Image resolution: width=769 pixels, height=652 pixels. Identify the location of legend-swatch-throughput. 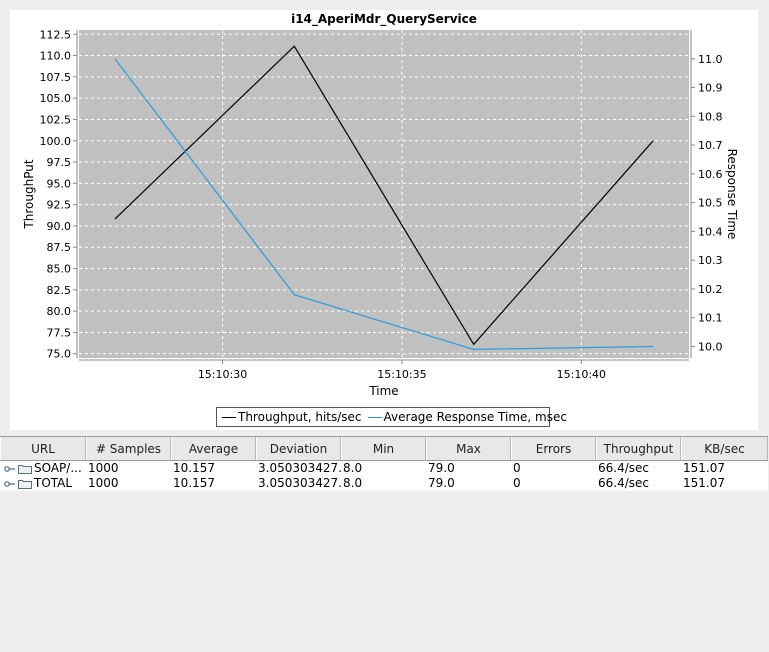
(229, 417).